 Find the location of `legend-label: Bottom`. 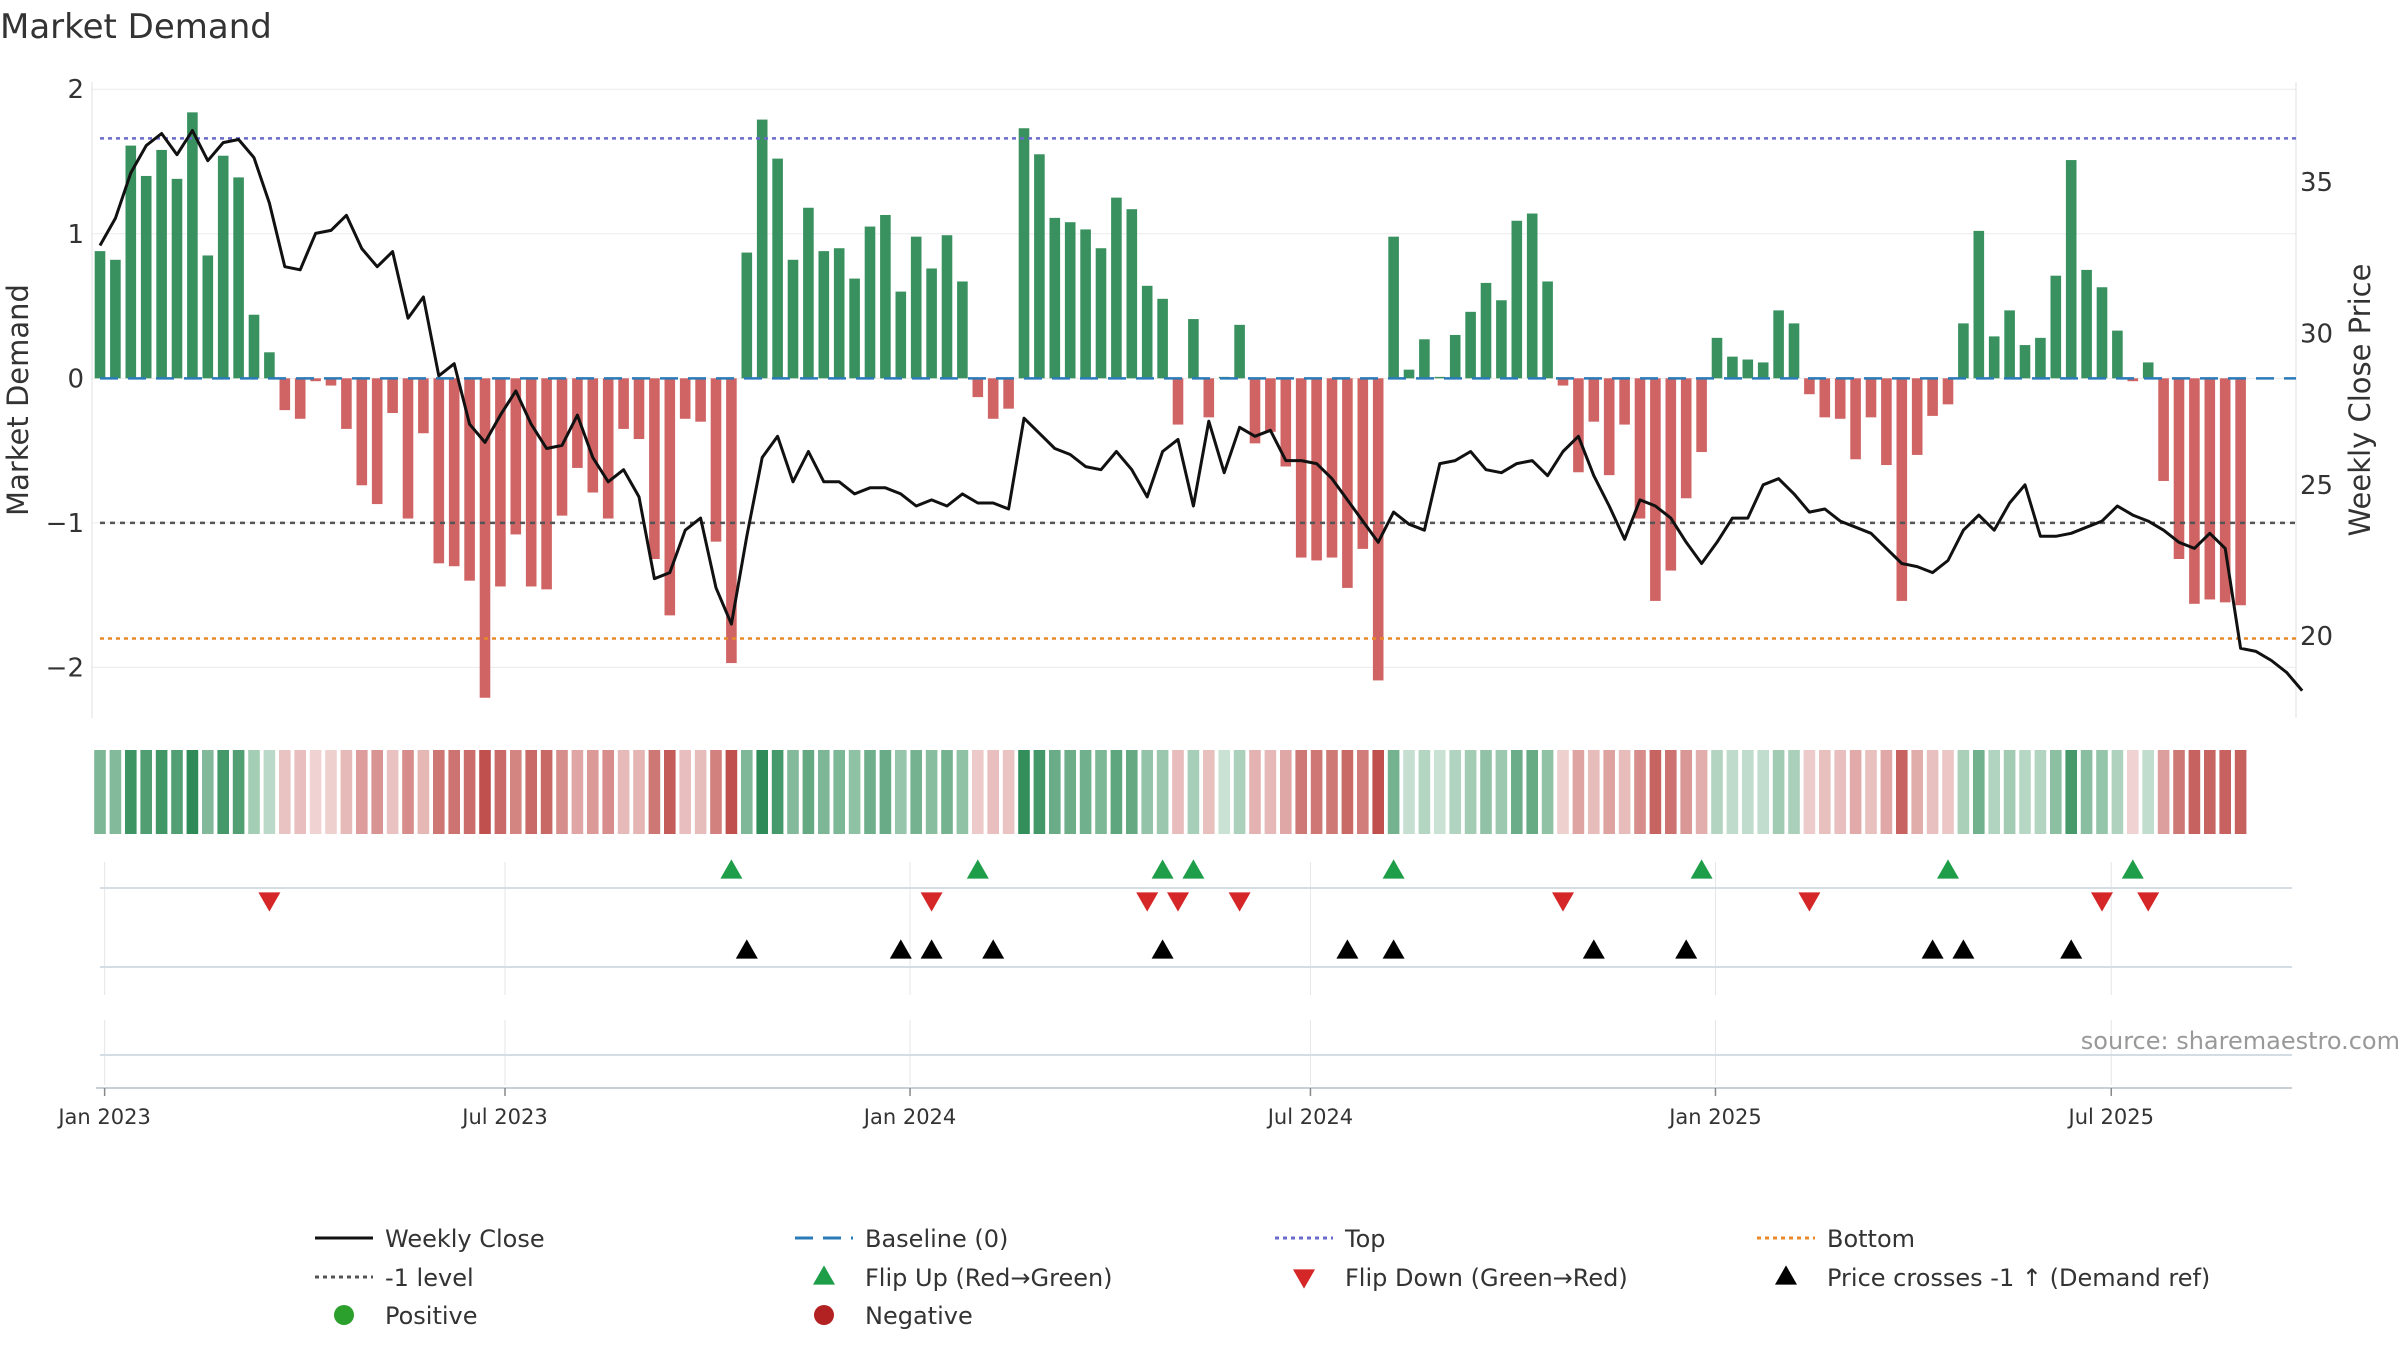

legend-label: Bottom is located at coordinates (1871, 1239).